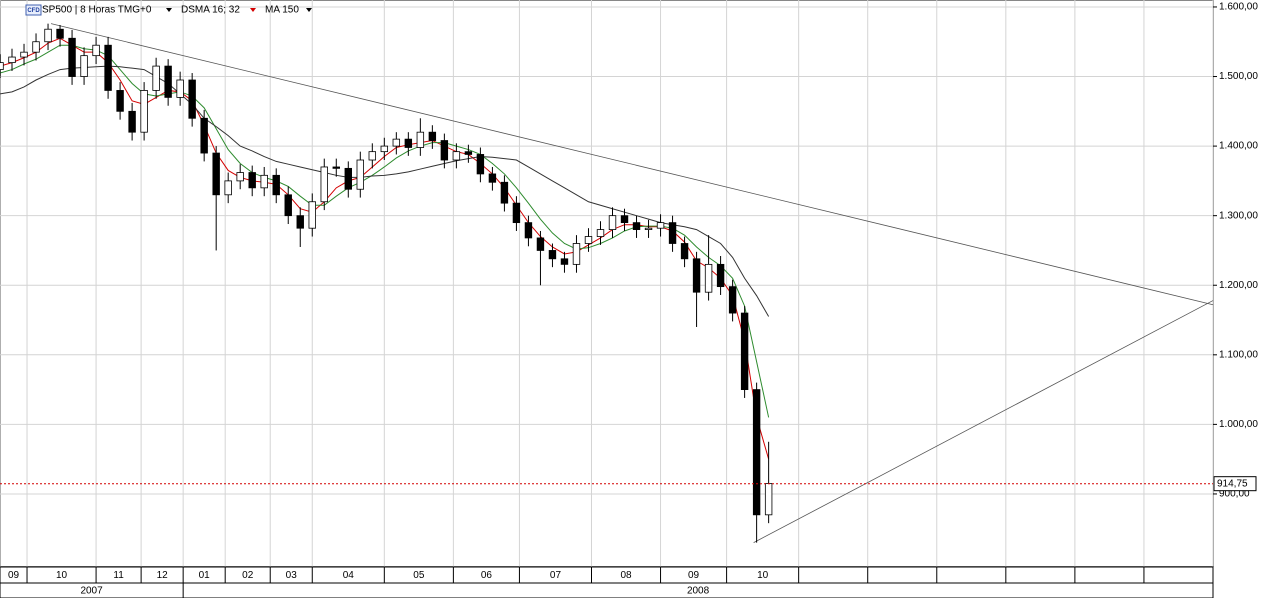  I want to click on month-label: 04, so click(349, 575).